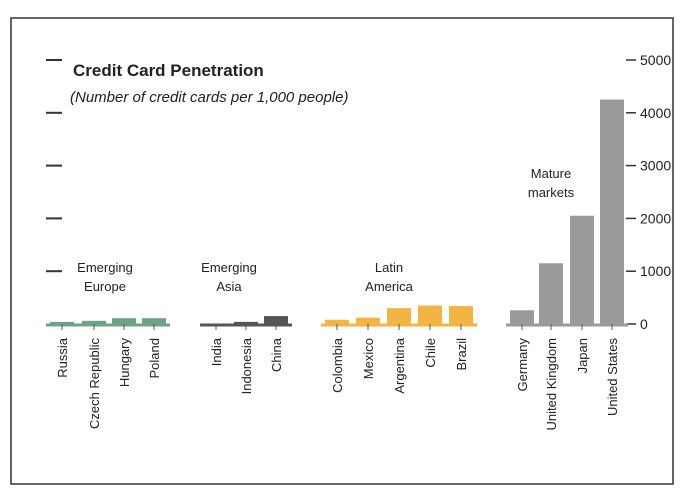 This screenshot has width=688, height=493. Describe the element at coordinates (276, 354) in the screenshot. I see `category-label: China` at that location.